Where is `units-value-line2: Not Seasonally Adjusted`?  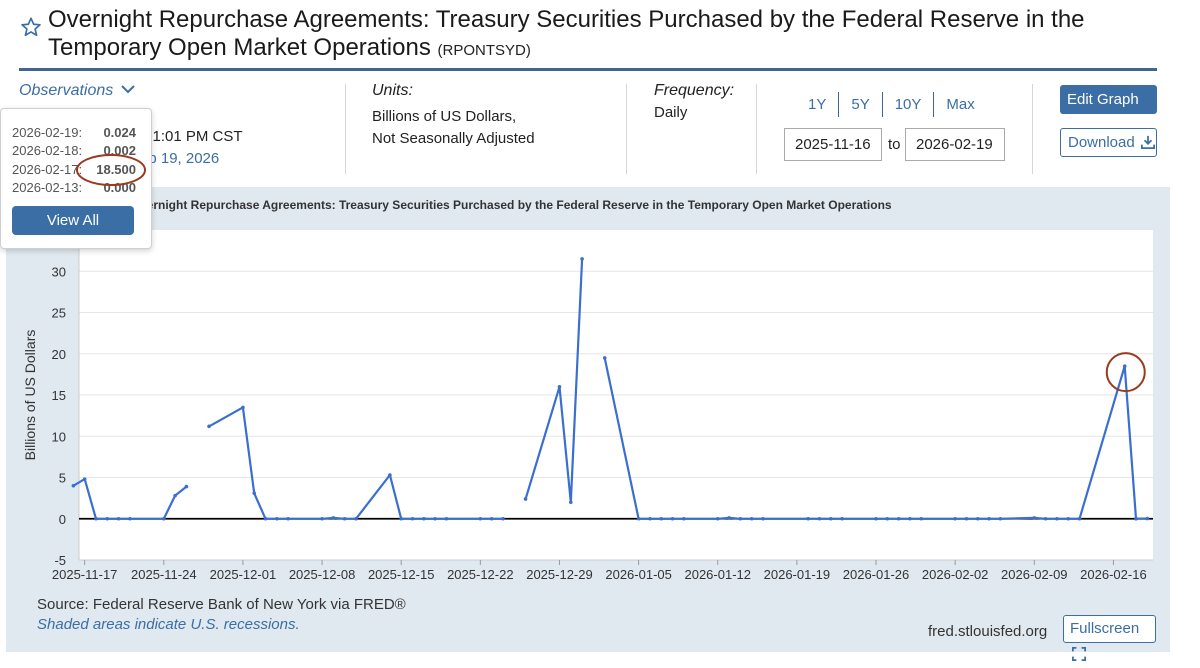
units-value-line2: Not Seasonally Adjusted is located at coordinates (453, 138).